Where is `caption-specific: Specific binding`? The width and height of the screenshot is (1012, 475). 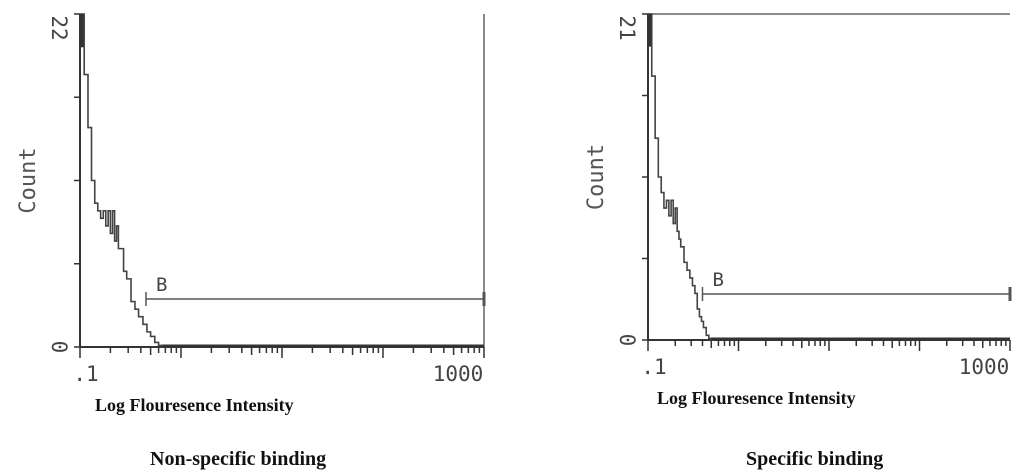 caption-specific: Specific binding is located at coordinates (815, 459).